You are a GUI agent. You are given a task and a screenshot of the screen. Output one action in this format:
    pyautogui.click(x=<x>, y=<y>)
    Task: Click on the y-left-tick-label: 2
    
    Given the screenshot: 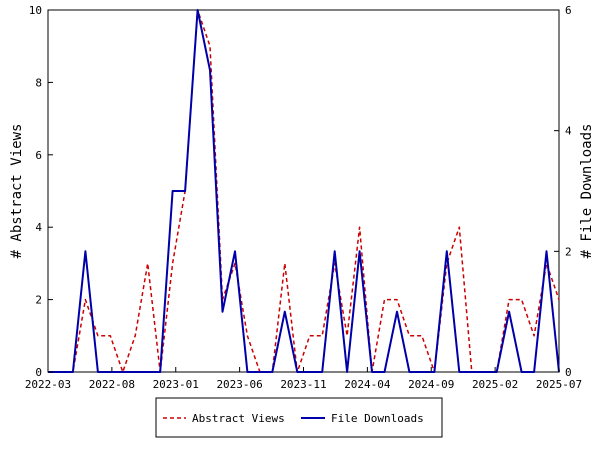 What is the action you would take?
    pyautogui.click(x=38, y=300)
    